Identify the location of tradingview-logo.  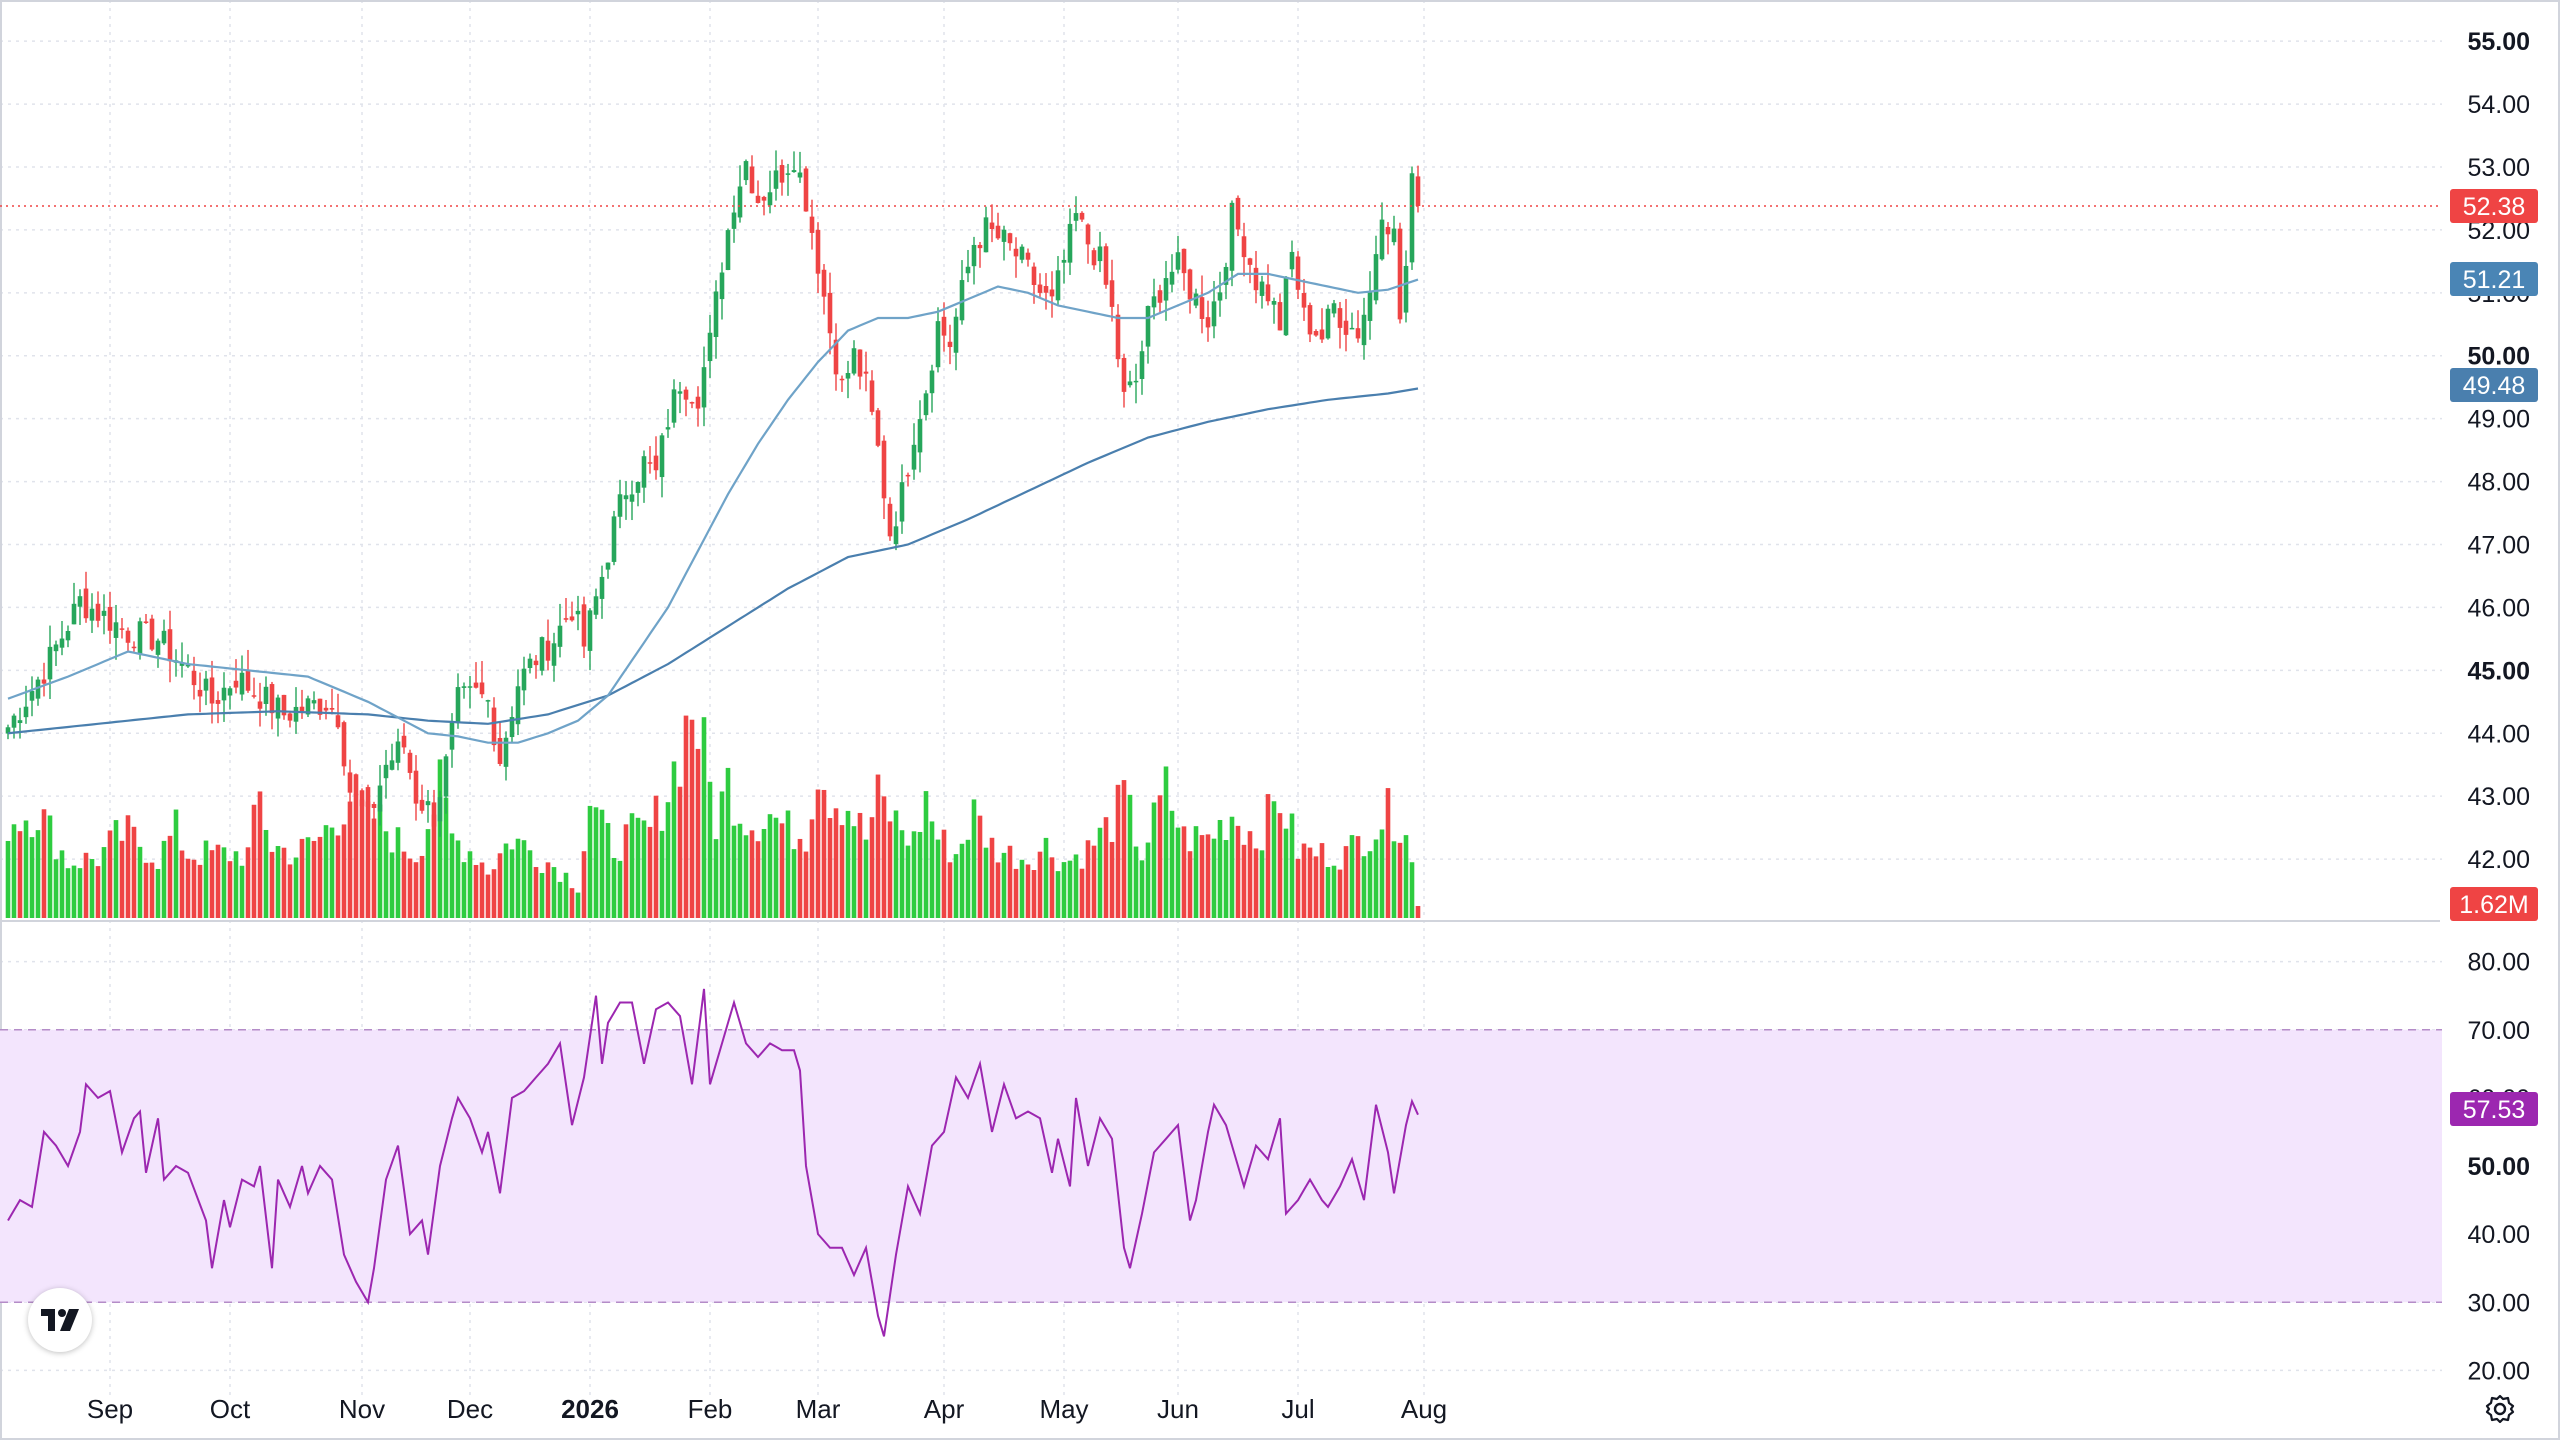
(60, 1320).